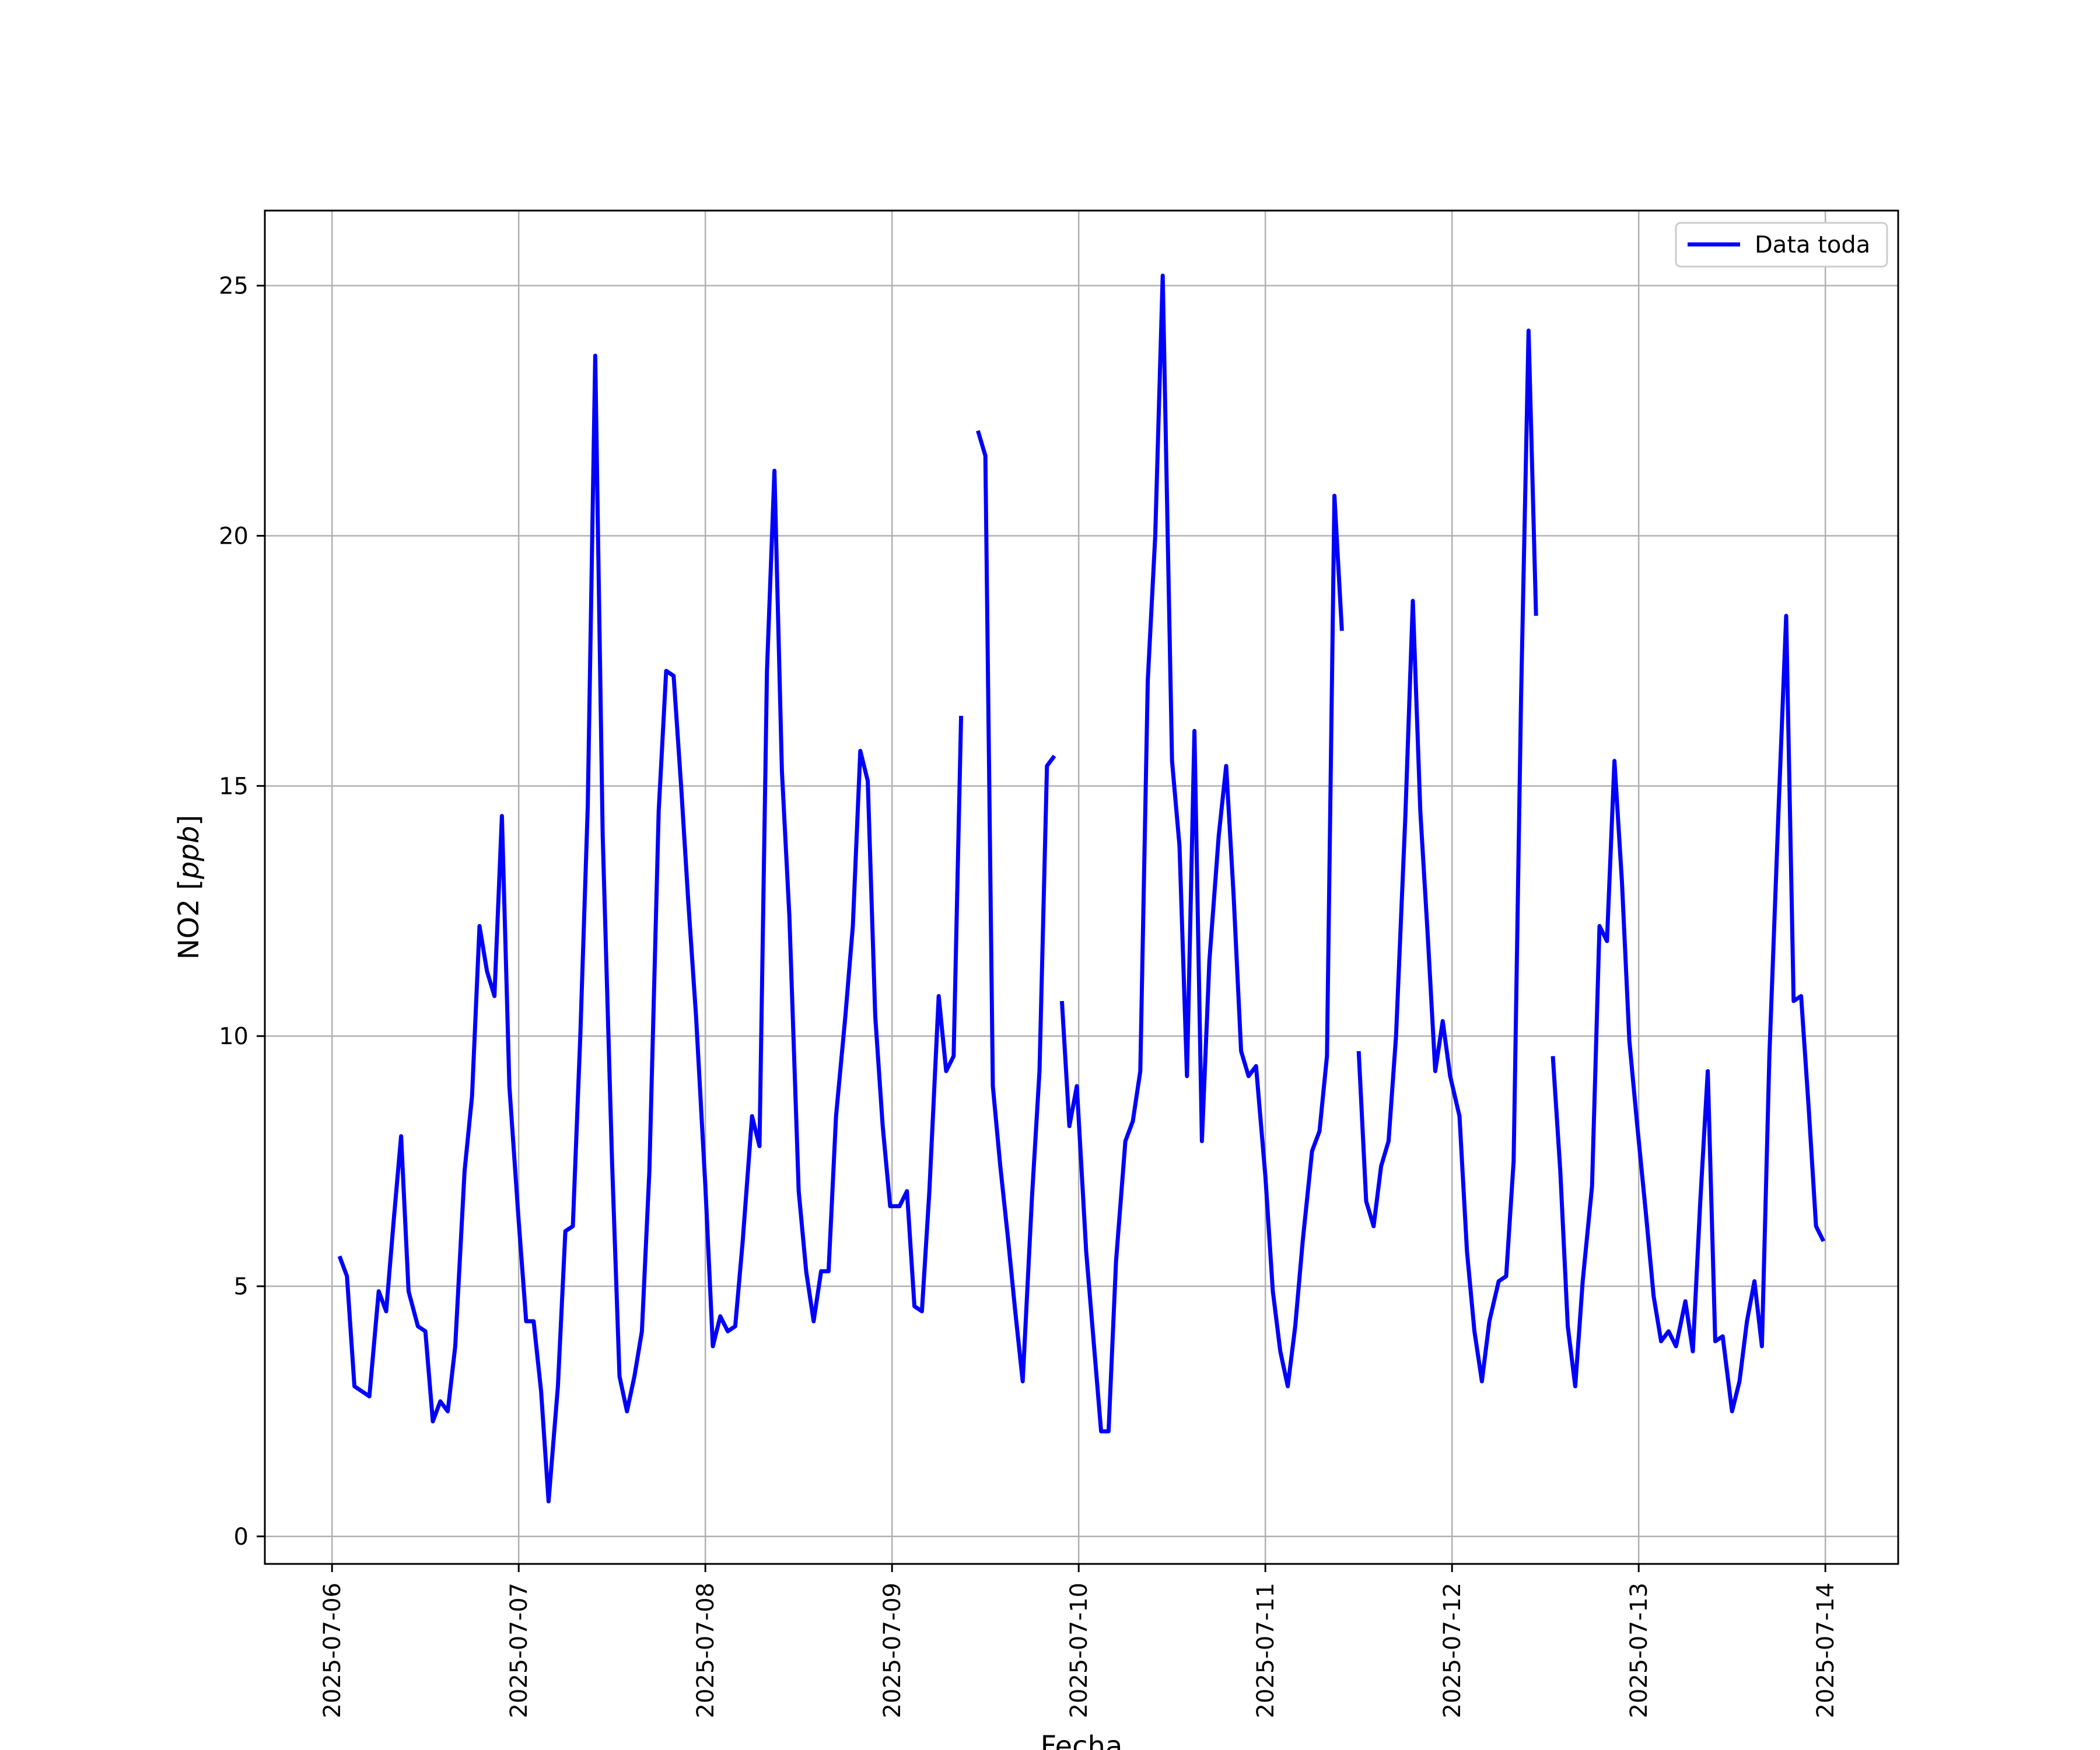 The width and height of the screenshot is (2100, 1750). Describe the element at coordinates (189, 853) in the screenshot. I see `y-axis-title-unit: ppb` at that location.